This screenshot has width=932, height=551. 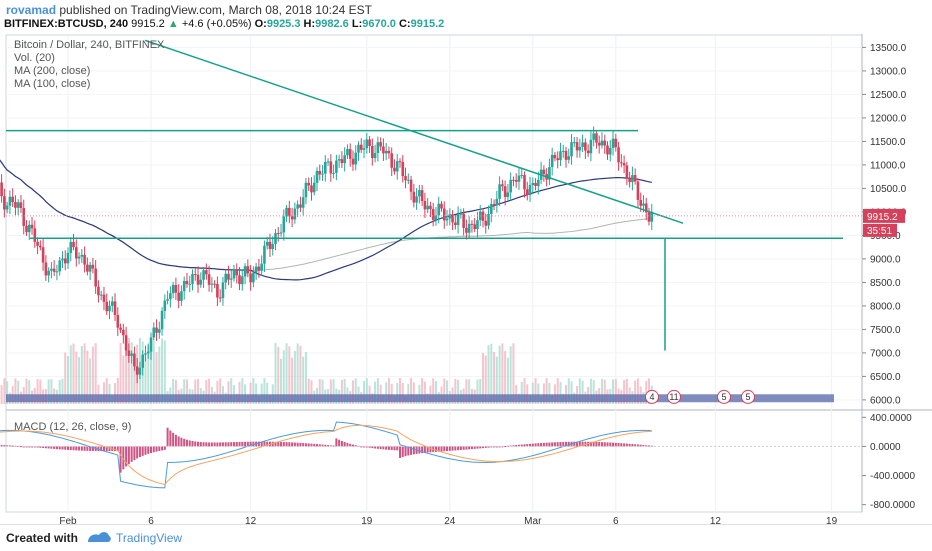 What do you see at coordinates (310, 24) in the screenshot?
I see `high-label: H:` at bounding box center [310, 24].